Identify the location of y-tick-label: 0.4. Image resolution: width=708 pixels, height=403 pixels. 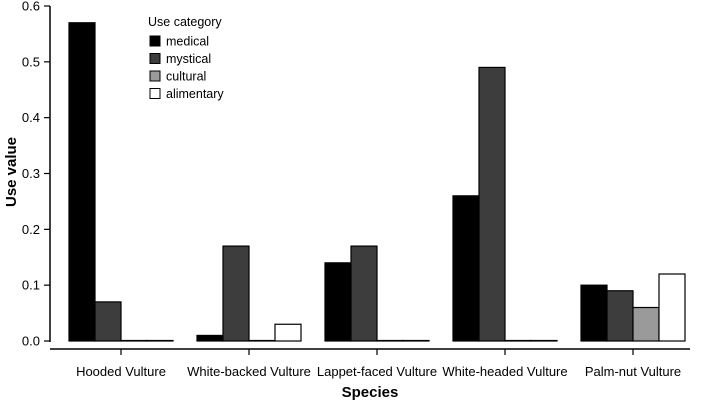
(31, 117).